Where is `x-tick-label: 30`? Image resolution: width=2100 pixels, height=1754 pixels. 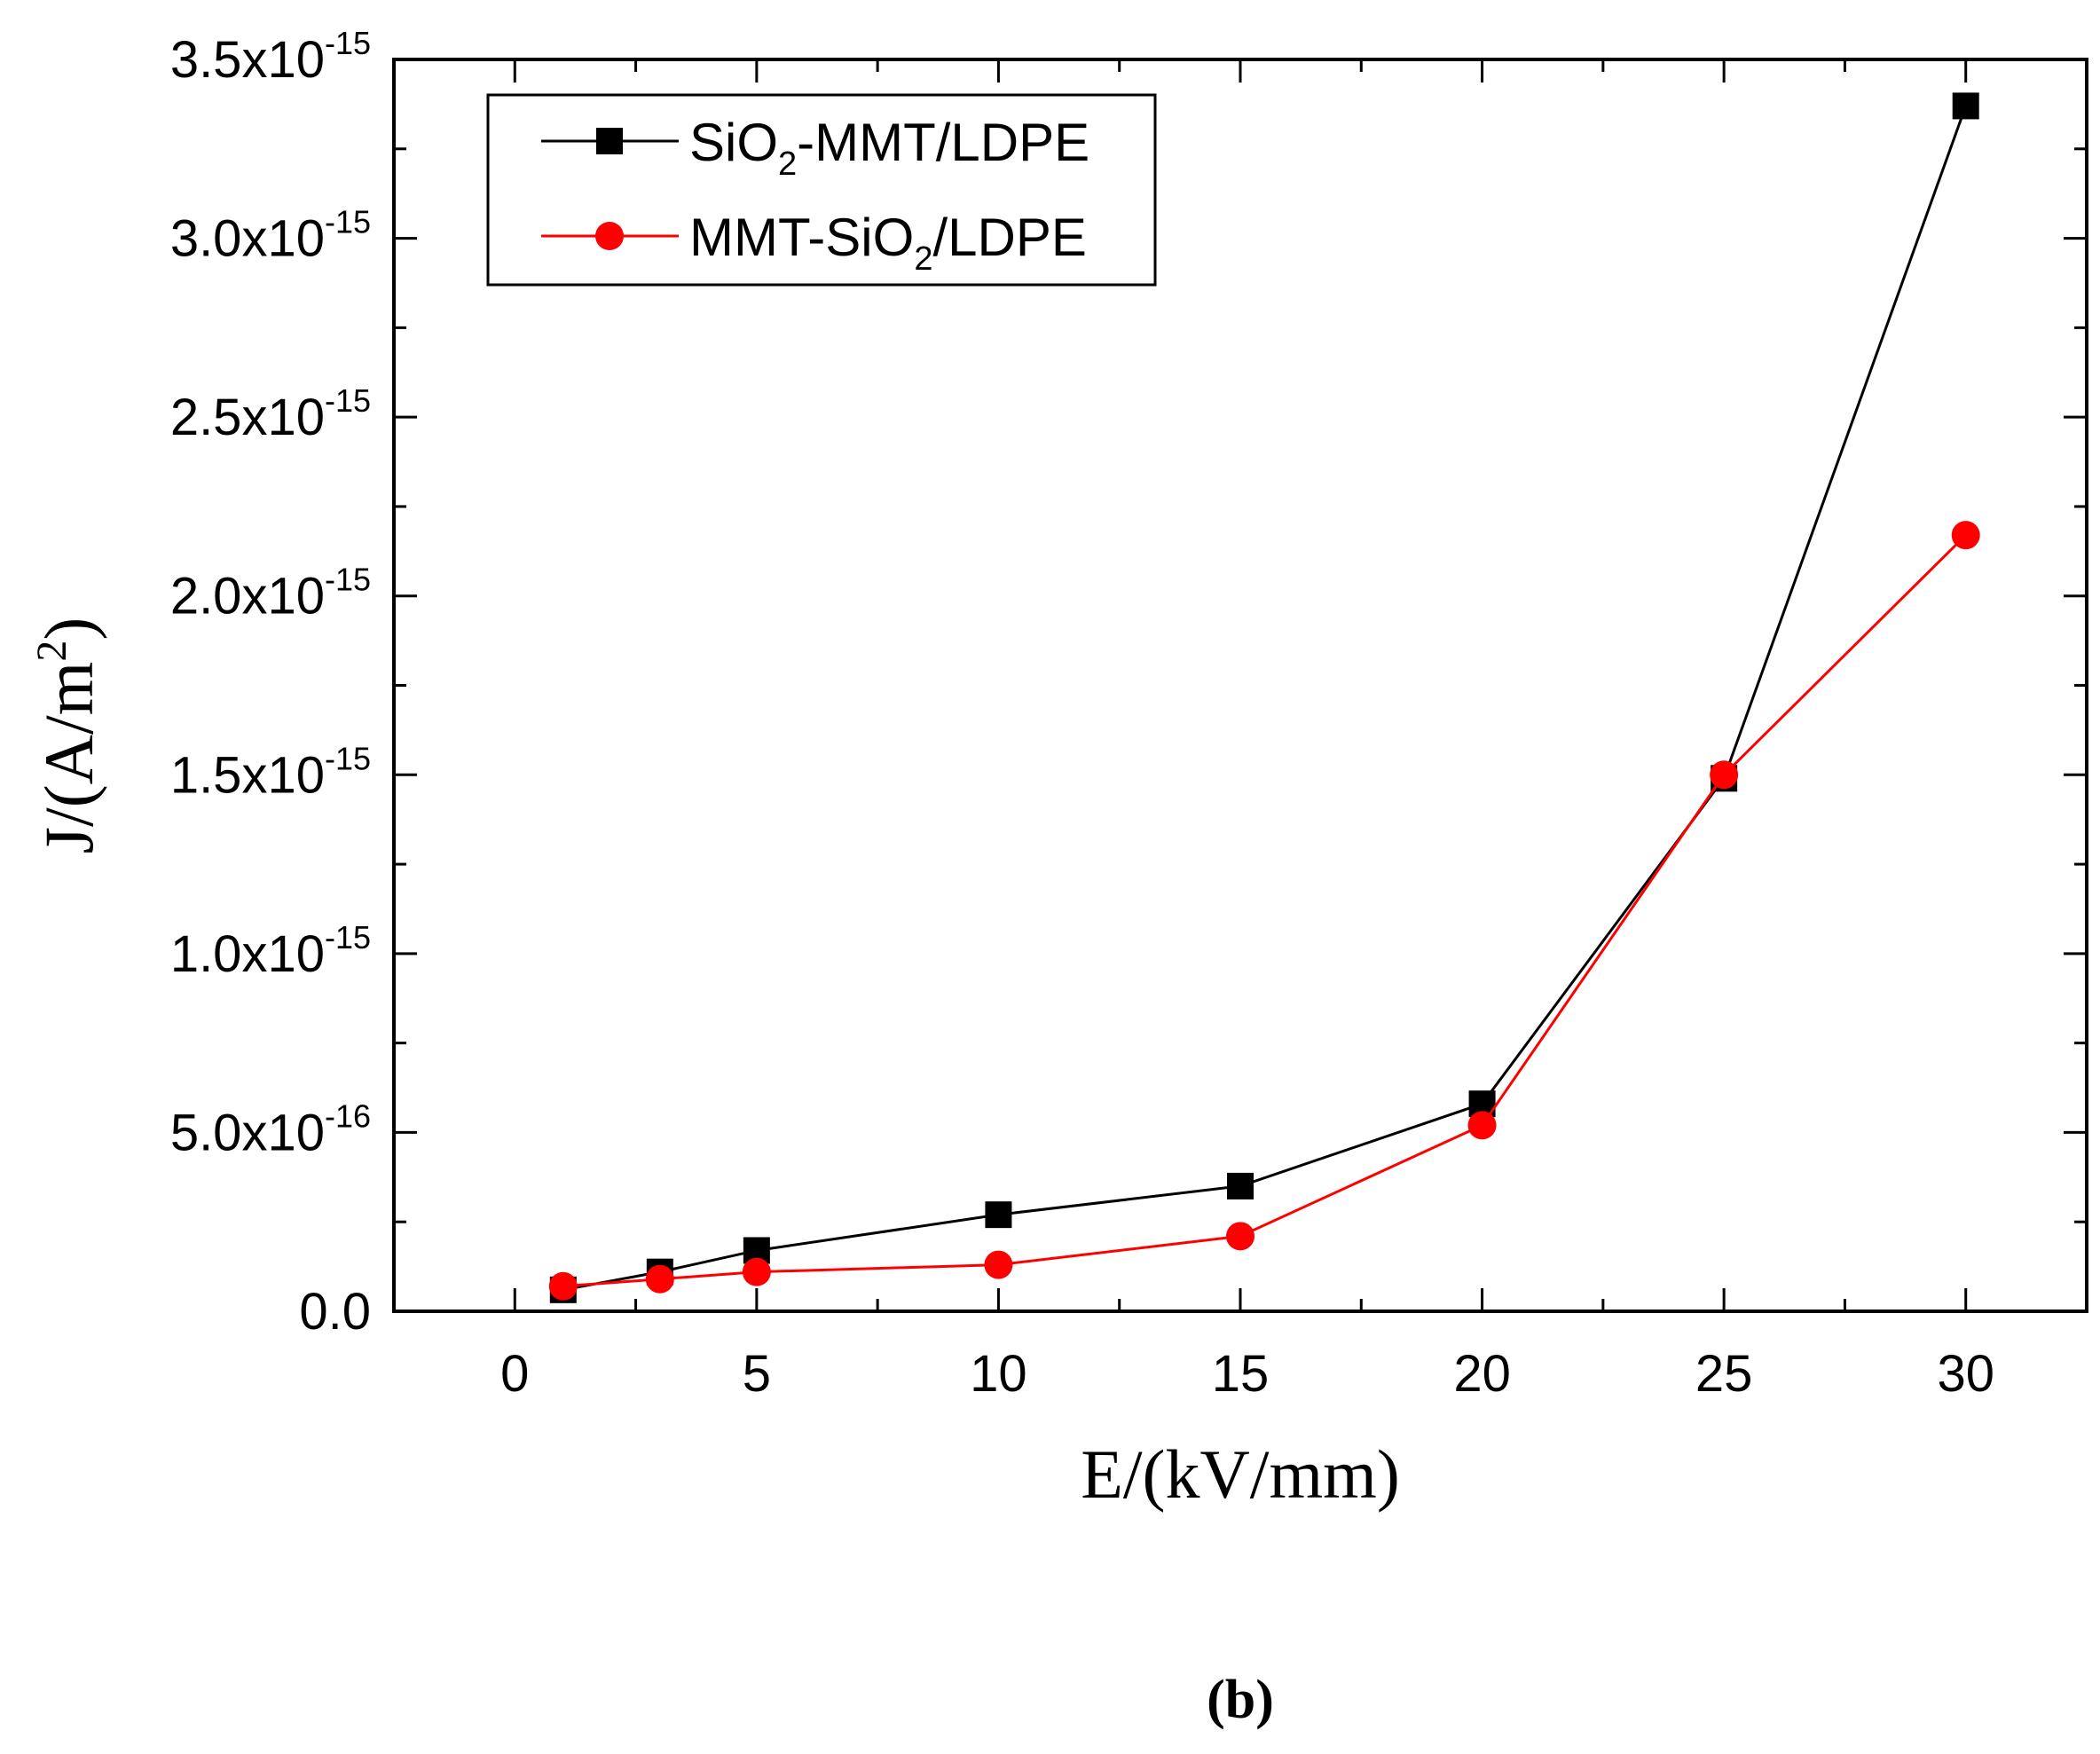
x-tick-label: 30 is located at coordinates (1965, 1374).